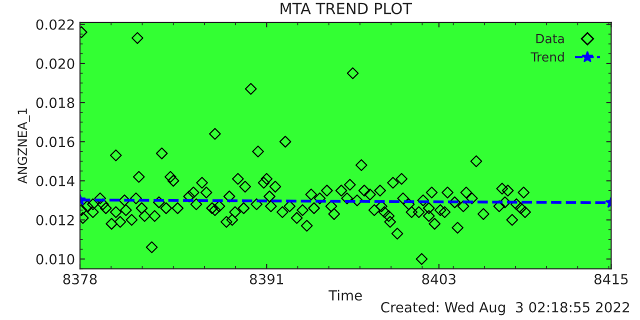 Image resolution: width=640 pixels, height=320 pixels. Describe the element at coordinates (345, 295) in the screenshot. I see `x-axis-title: Time` at that location.